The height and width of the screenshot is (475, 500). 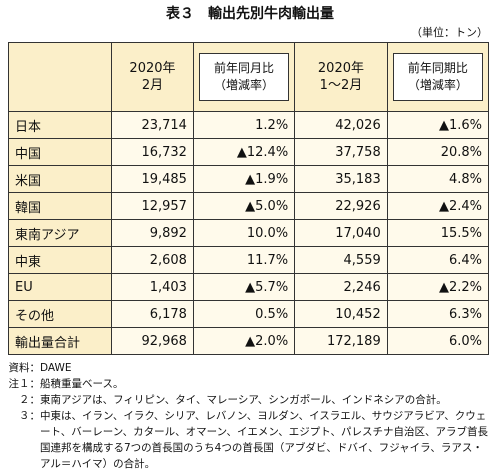 I want to click on table-row: 韓国 12,957 ▲5.0% 22,926 ▲2.4%, so click(x=249, y=206).